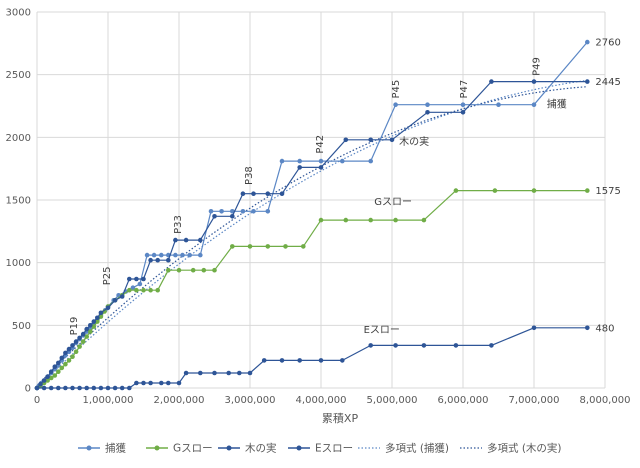 The height and width of the screenshot is (468, 640). What do you see at coordinates (18, 201) in the screenshot?
I see `y-tick-label: 1500` at bounding box center [18, 201].